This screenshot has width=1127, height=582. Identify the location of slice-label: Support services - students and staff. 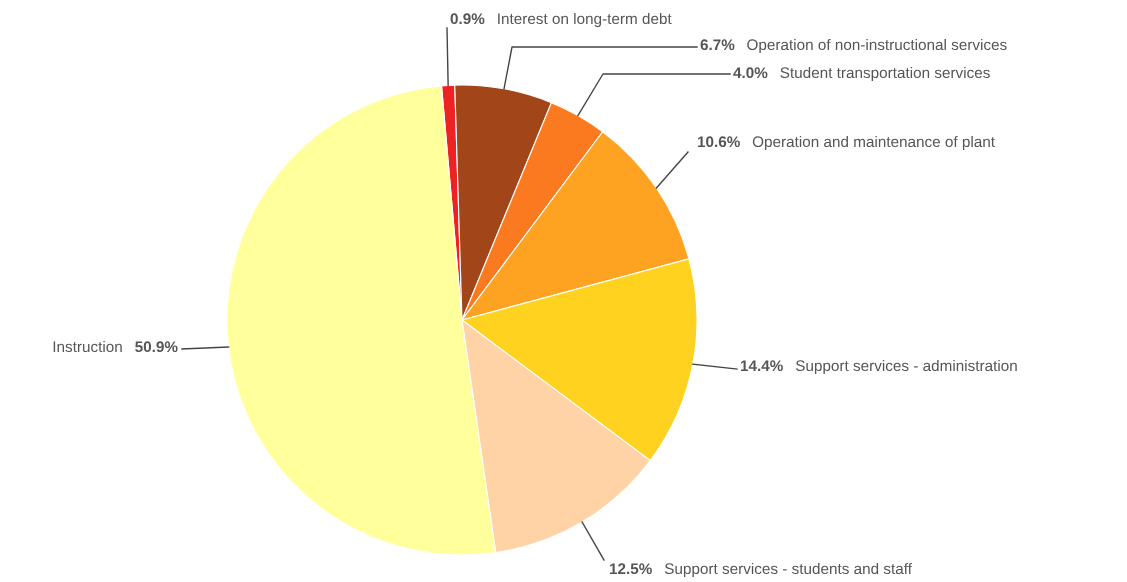
(788, 570).